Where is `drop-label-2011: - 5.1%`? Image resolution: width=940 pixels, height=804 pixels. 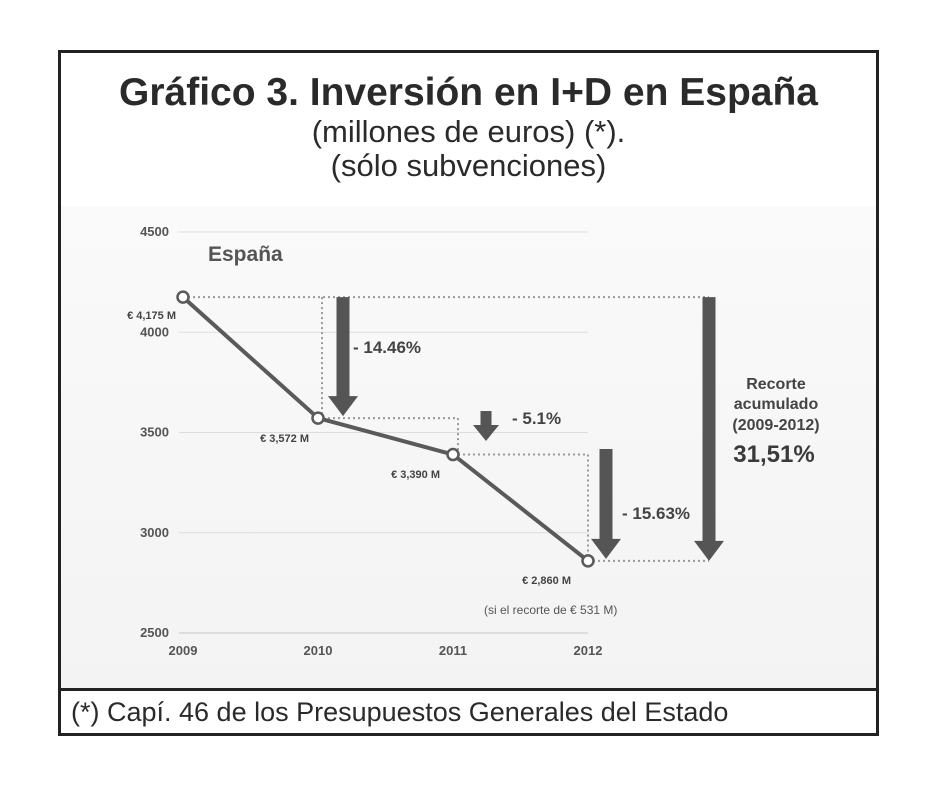
drop-label-2011: - 5.1% is located at coordinates (536, 418).